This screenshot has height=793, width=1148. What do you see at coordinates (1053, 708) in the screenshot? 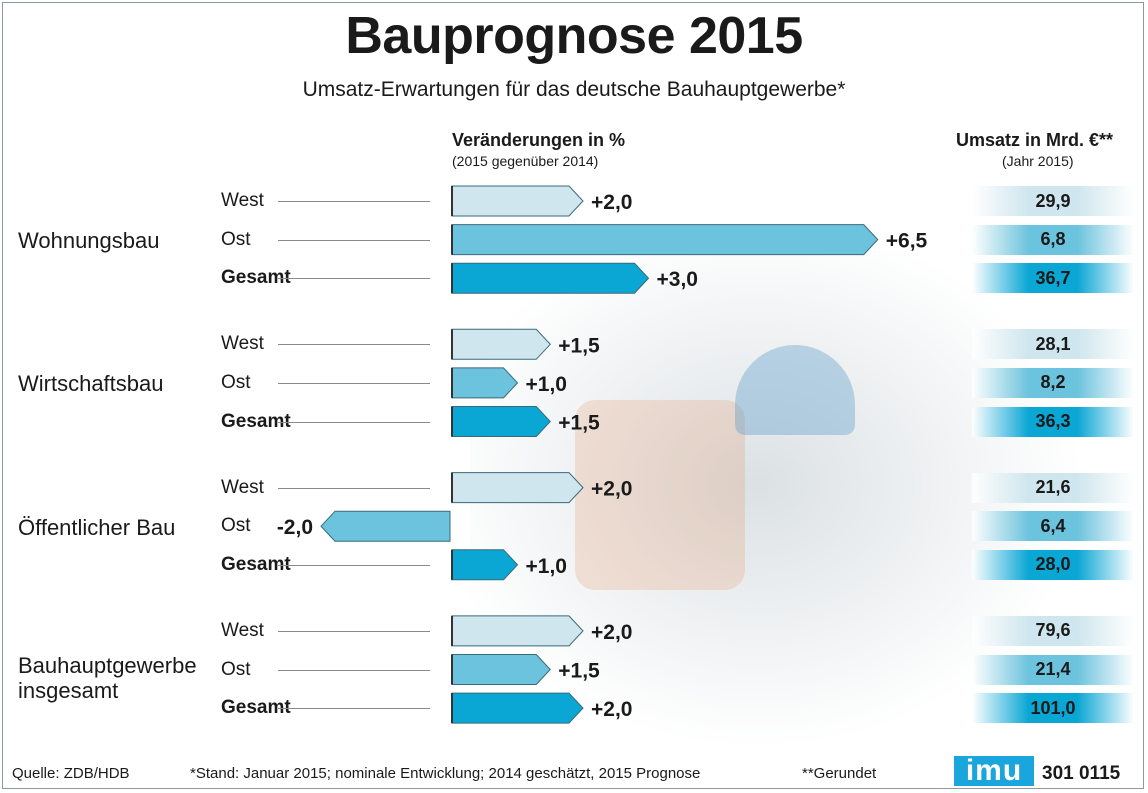
I see `revenue-value: 101,0` at bounding box center [1053, 708].